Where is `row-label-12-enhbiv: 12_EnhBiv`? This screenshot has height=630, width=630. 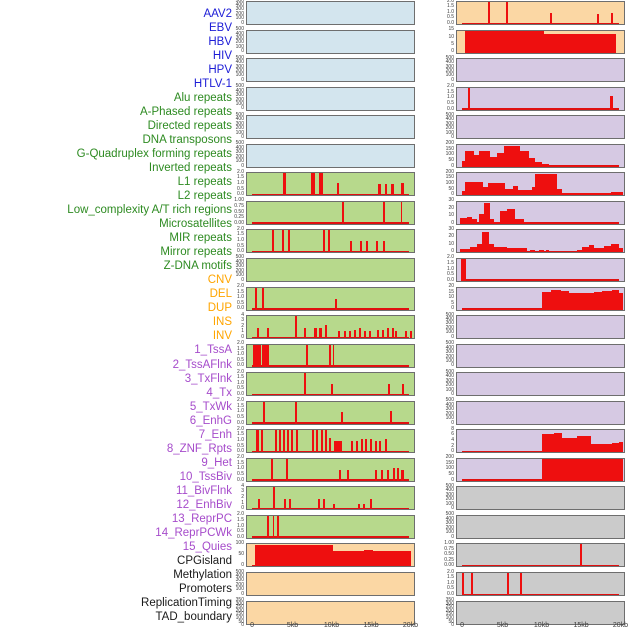
row-label-12-enhbiv: 12_EnhBiv is located at coordinates (204, 504).